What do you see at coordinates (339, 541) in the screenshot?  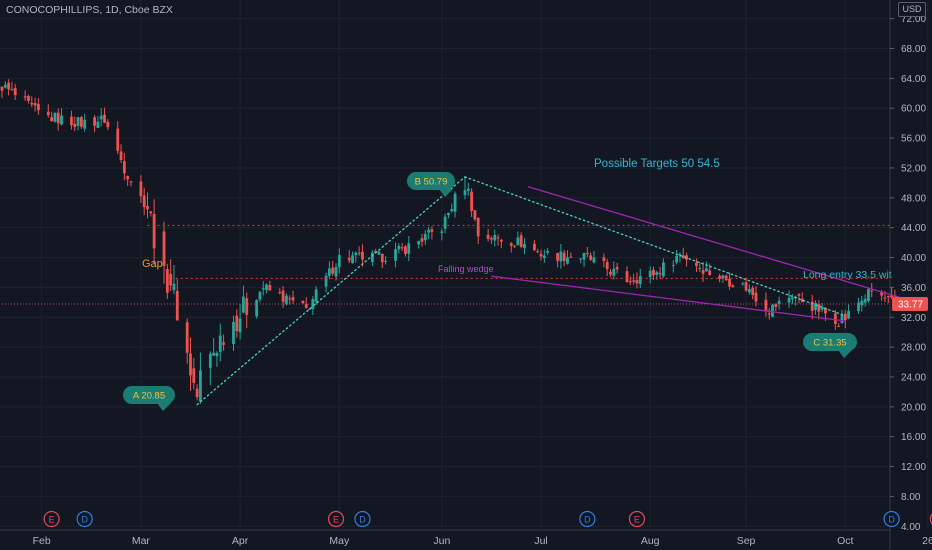 I see `x-tick-label: May` at bounding box center [339, 541].